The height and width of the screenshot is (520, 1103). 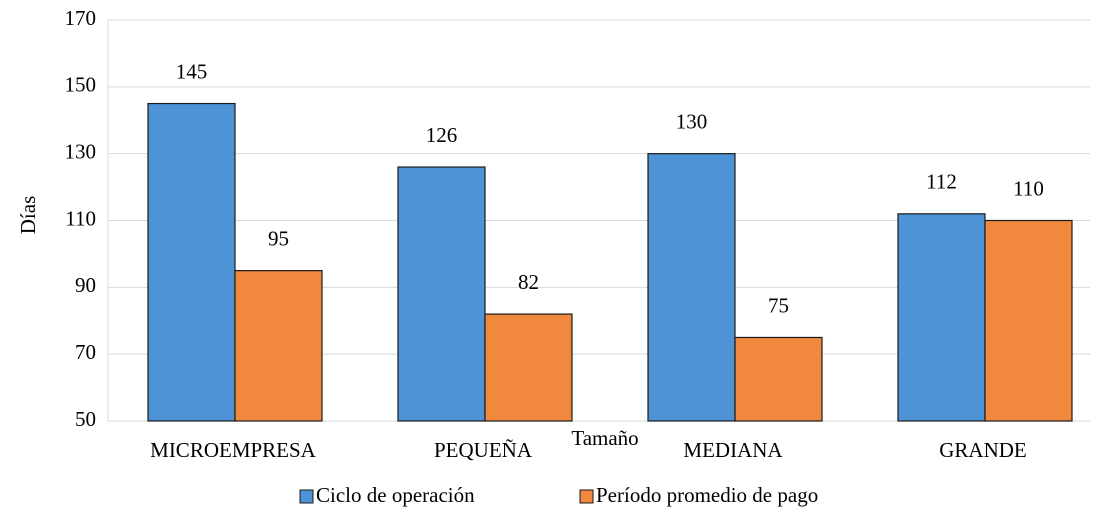 What do you see at coordinates (604, 438) in the screenshot?
I see `x-axis-label: Tamaño` at bounding box center [604, 438].